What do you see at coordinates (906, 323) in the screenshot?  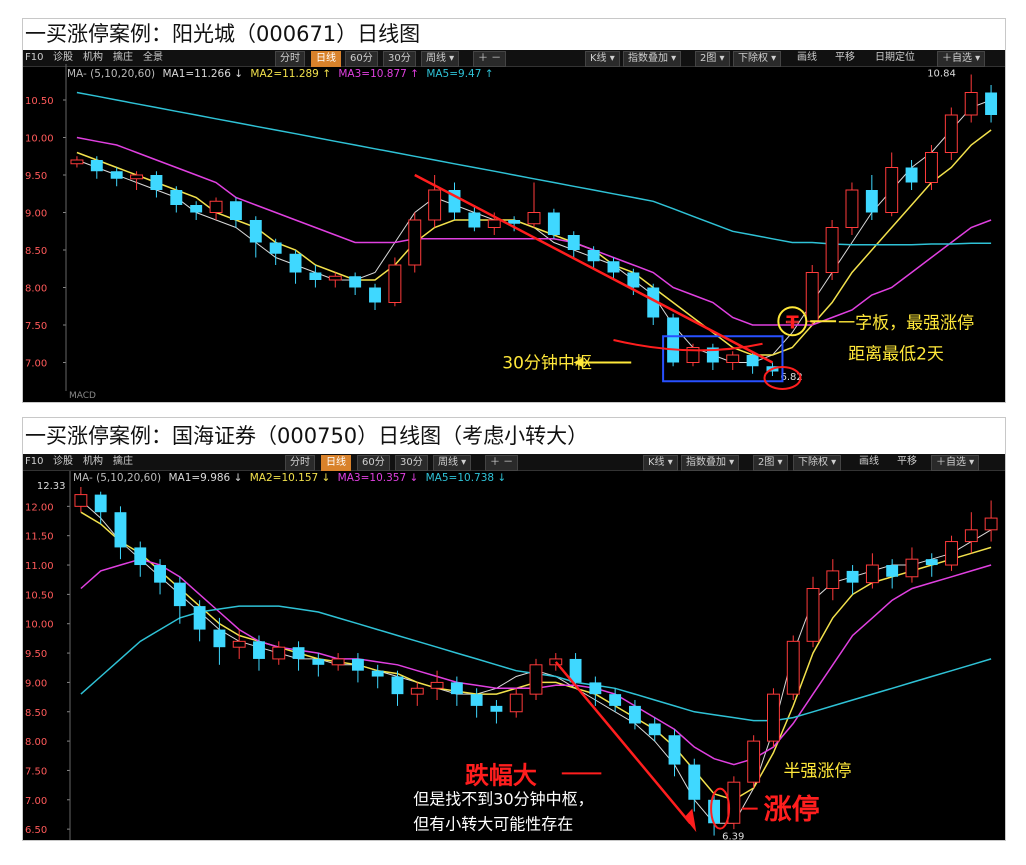 I see `annotation-right-1: 一字板，最强涨停` at bounding box center [906, 323].